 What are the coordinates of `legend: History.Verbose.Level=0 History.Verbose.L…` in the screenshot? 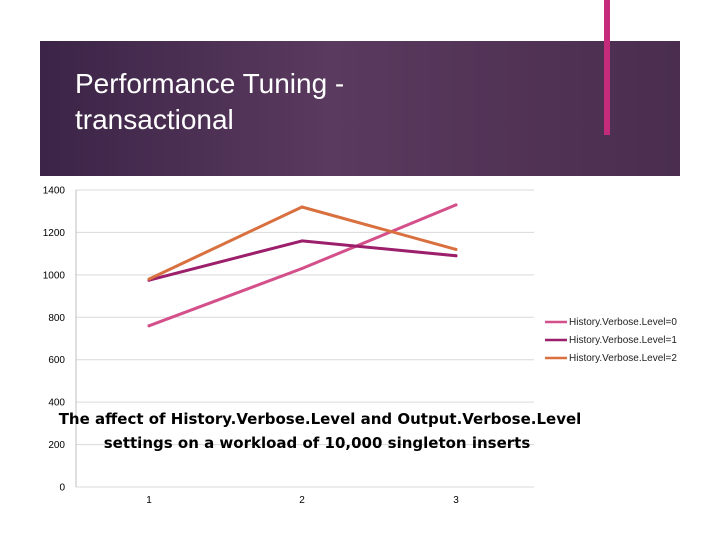 It's located at (611, 340).